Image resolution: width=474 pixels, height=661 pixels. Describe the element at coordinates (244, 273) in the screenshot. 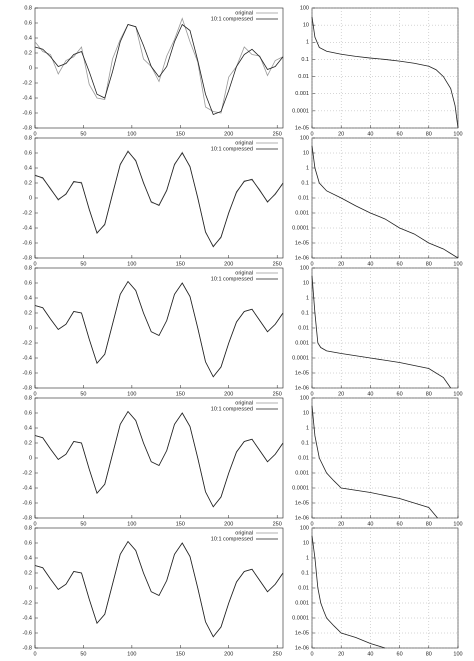

I see `legend-label: original` at that location.